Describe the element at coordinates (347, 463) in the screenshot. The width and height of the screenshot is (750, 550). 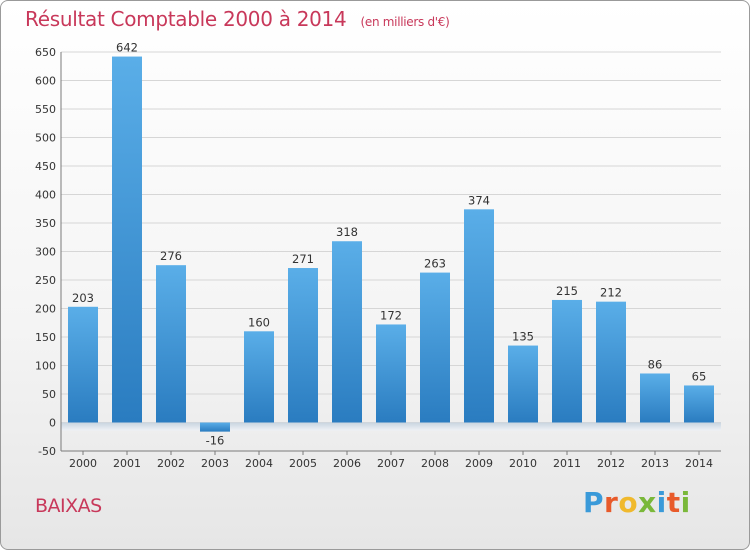
I see `x-tick-label-2006: 2006` at that location.